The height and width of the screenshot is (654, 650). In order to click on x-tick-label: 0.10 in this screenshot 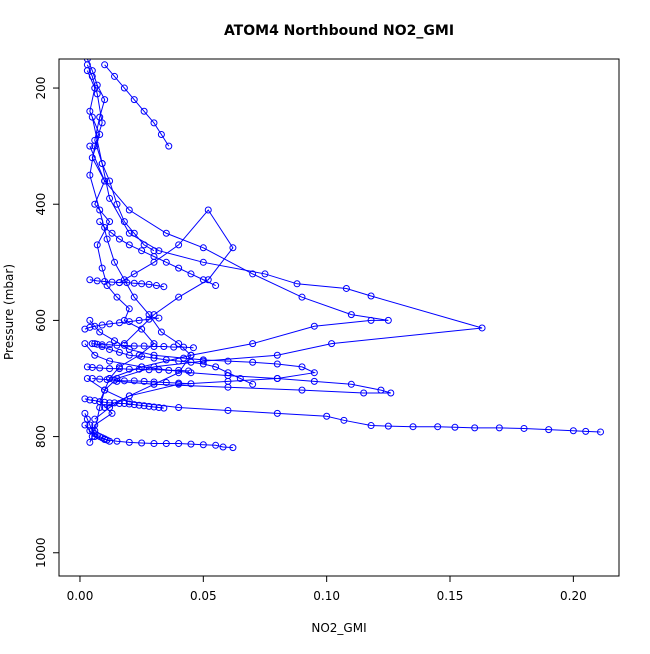, I will do `click(326, 596)`.